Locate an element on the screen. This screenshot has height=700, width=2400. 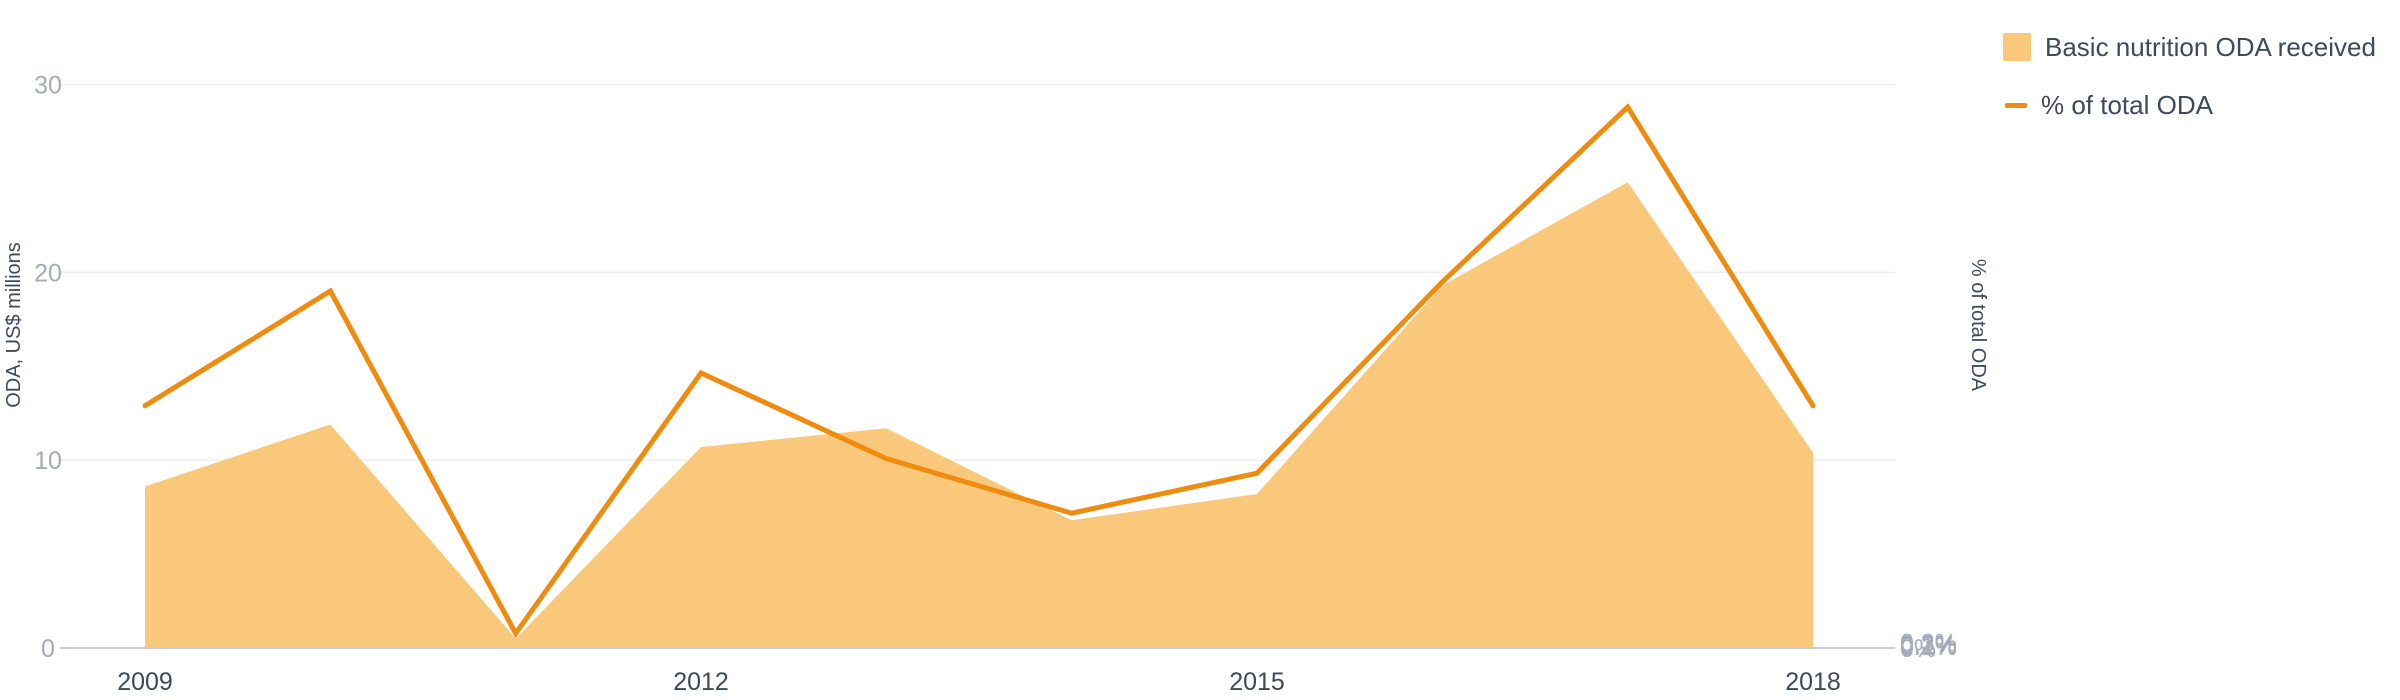
legend-area-swatch is located at coordinates (2017, 47).